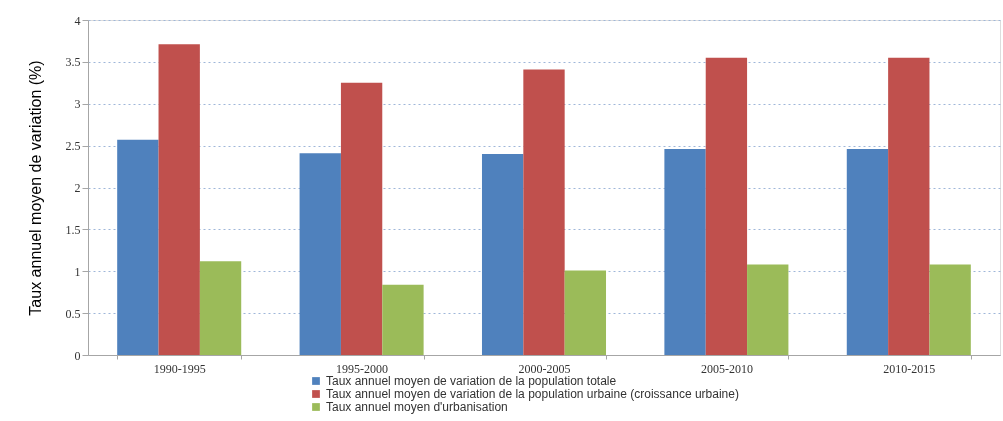  Describe the element at coordinates (726, 368) in the screenshot. I see `x-tick-label: 2005-2010` at that location.